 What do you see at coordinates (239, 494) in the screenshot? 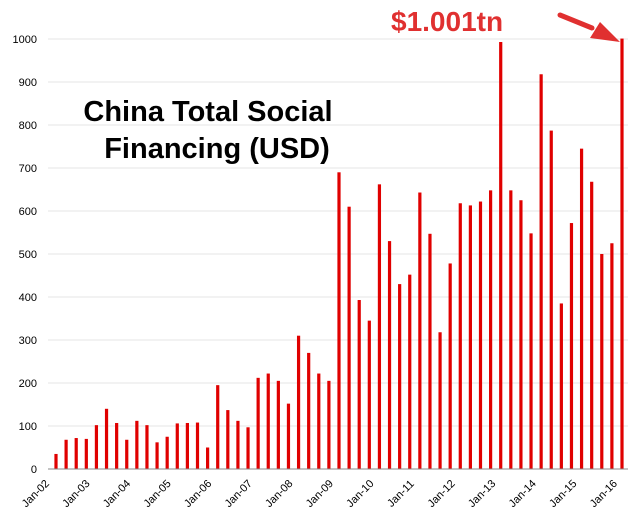
I see `x-tick-label: Jan-07` at bounding box center [239, 494].